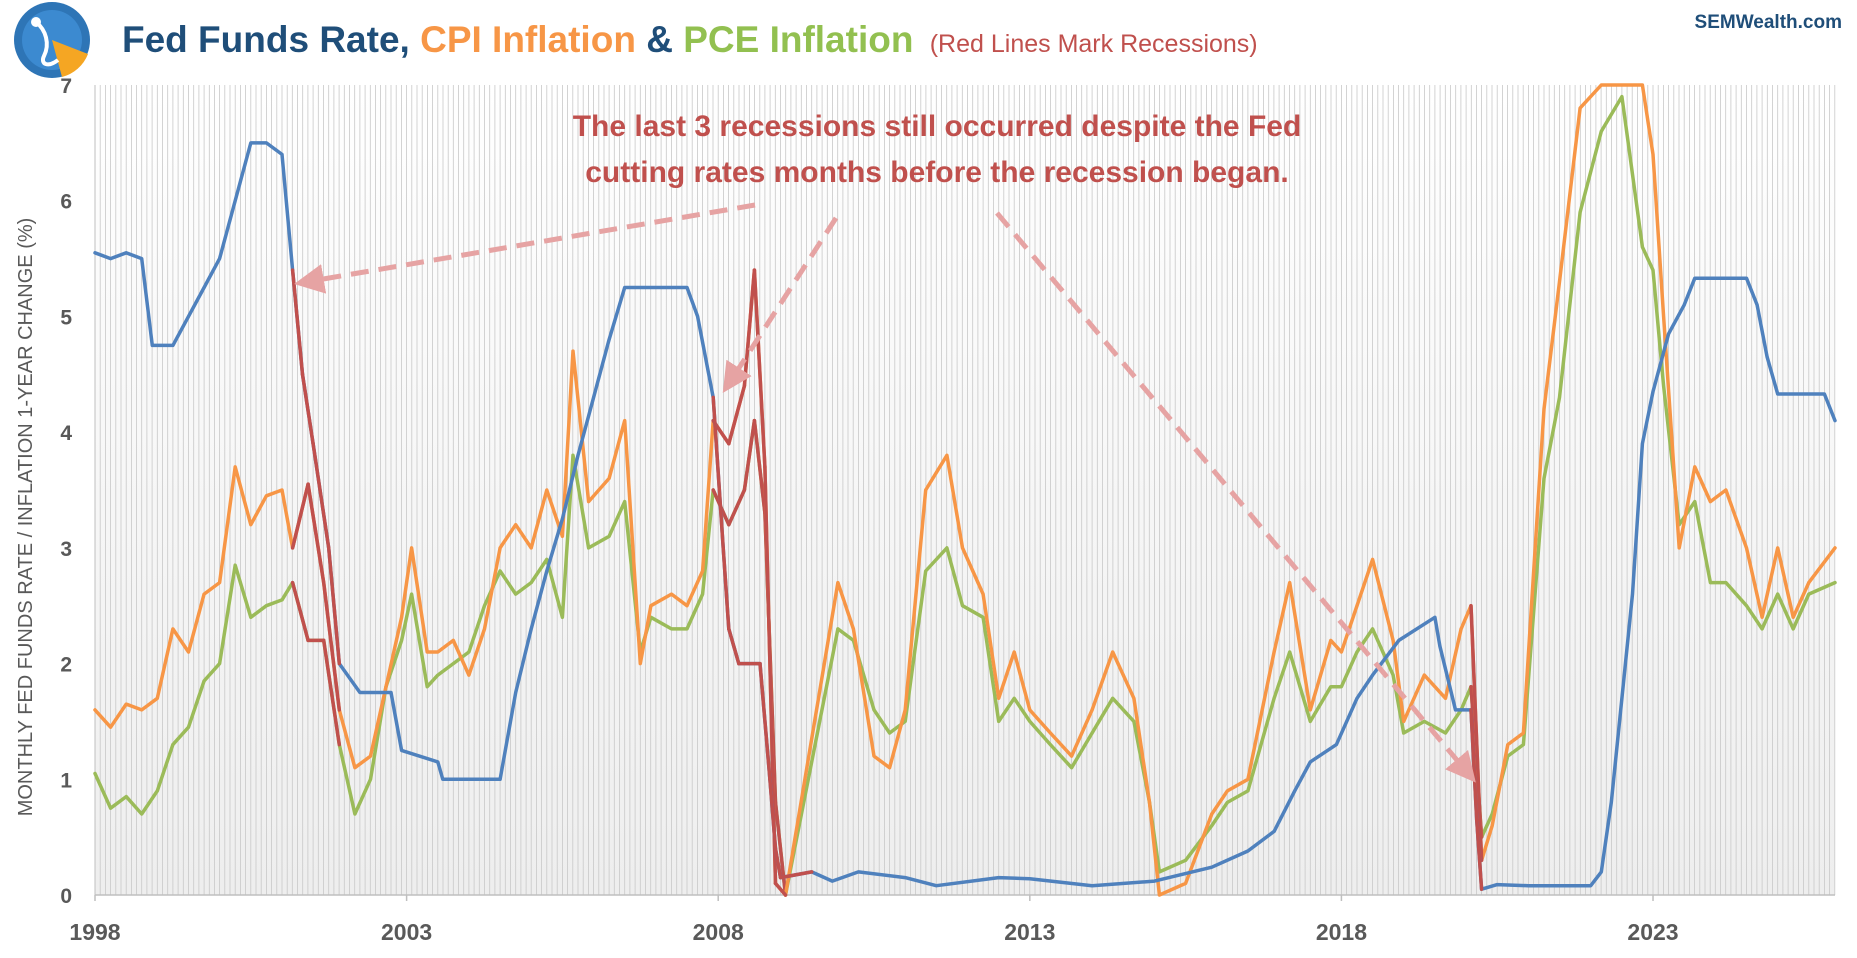 The image size is (1857, 958). What do you see at coordinates (659, 39) in the screenshot?
I see `title-amp: &` at bounding box center [659, 39].